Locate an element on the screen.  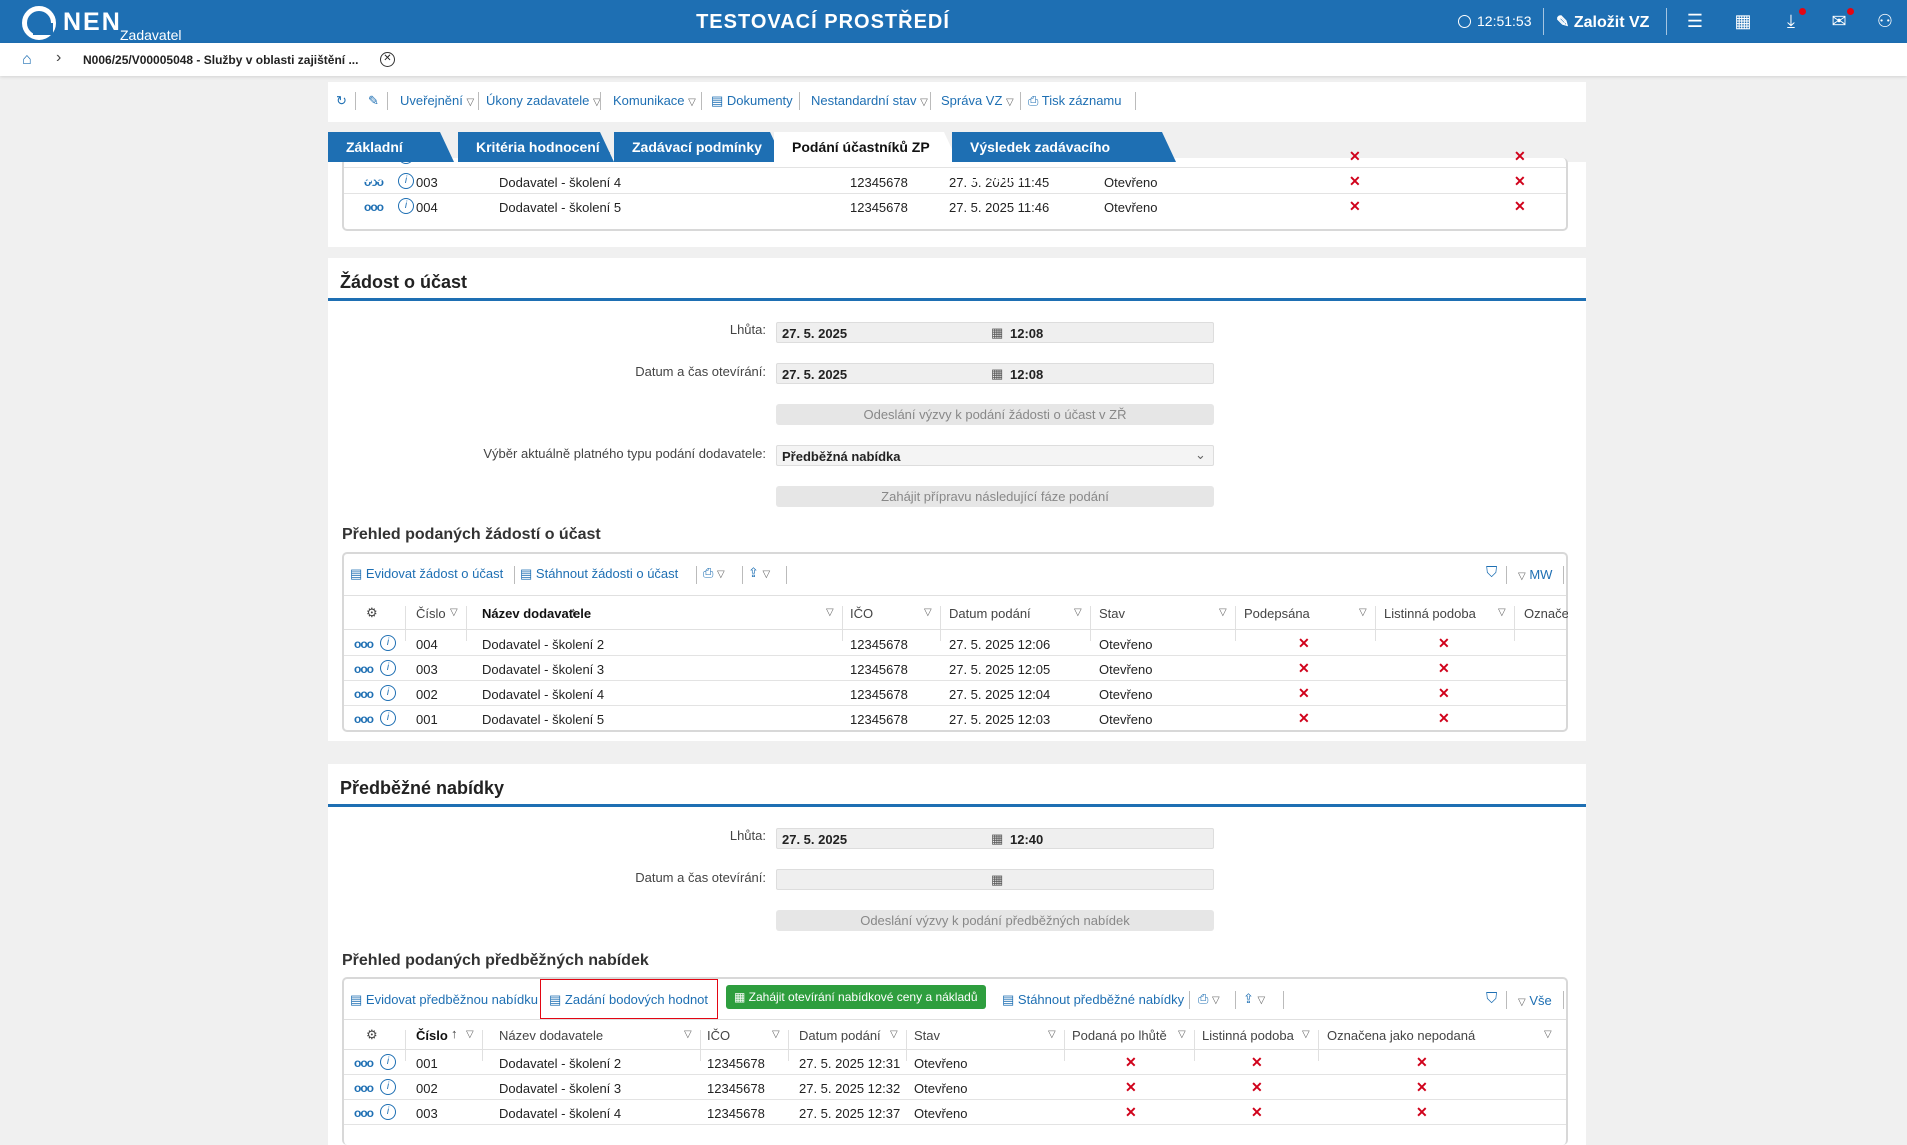
download-icon: ⤓ is located at coordinates (1793, 20).